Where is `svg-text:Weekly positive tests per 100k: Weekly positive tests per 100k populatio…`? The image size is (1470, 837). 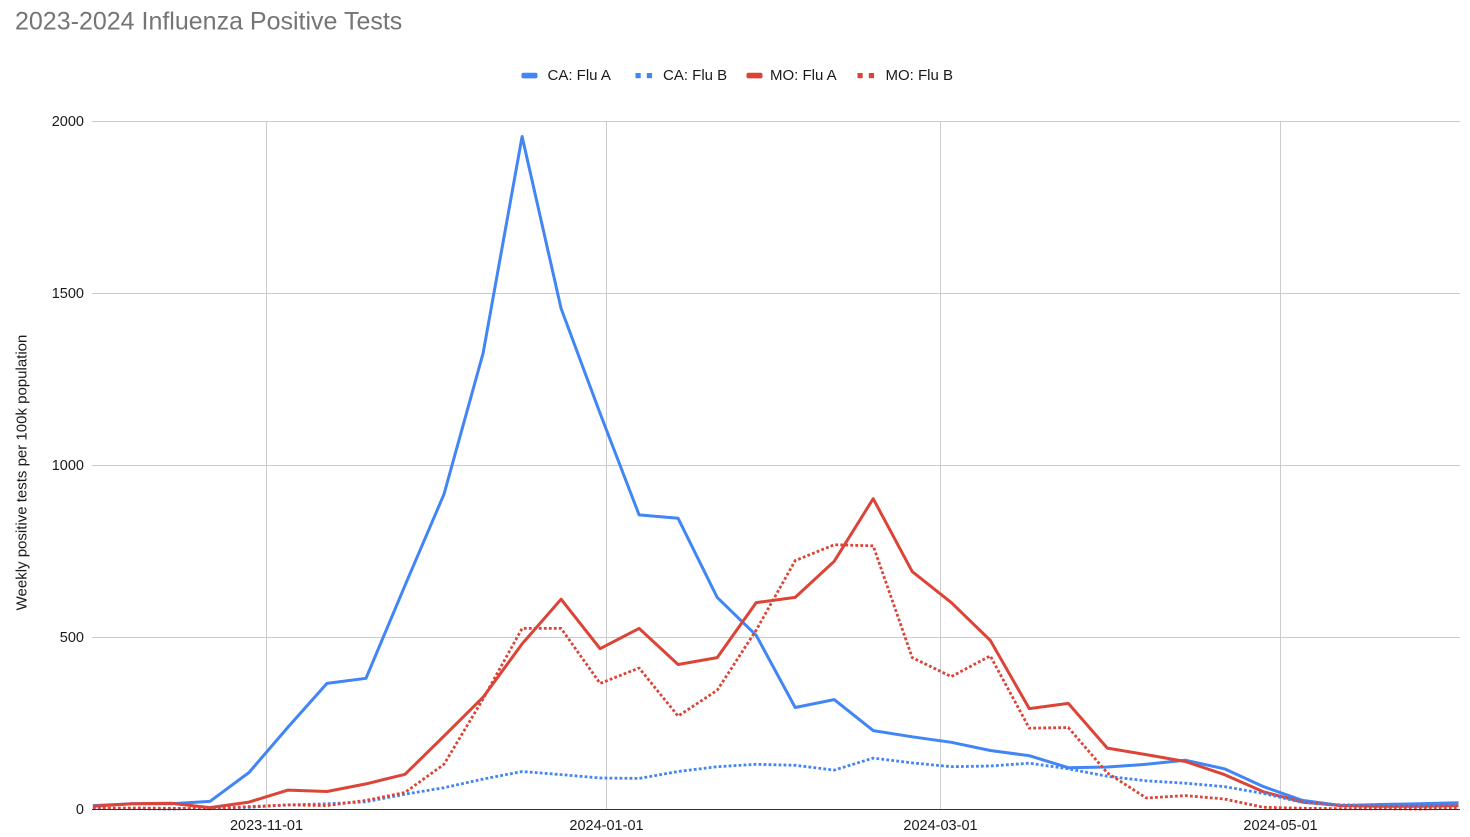
svg-text:Weekly positive tests per 100k: Weekly positive tests per 100k populatio… is located at coordinates (22, 473).